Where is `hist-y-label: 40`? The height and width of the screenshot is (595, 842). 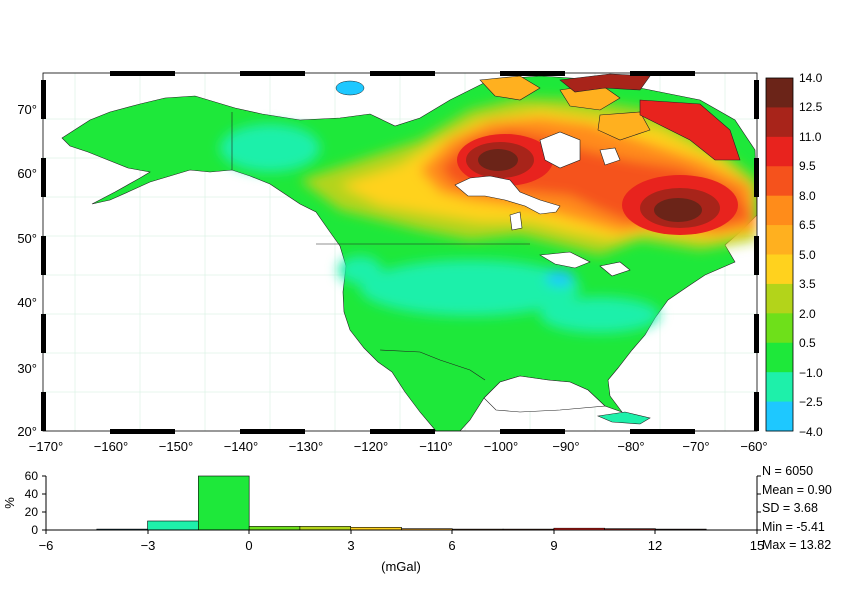 hist-y-label: 40 is located at coordinates (32, 494).